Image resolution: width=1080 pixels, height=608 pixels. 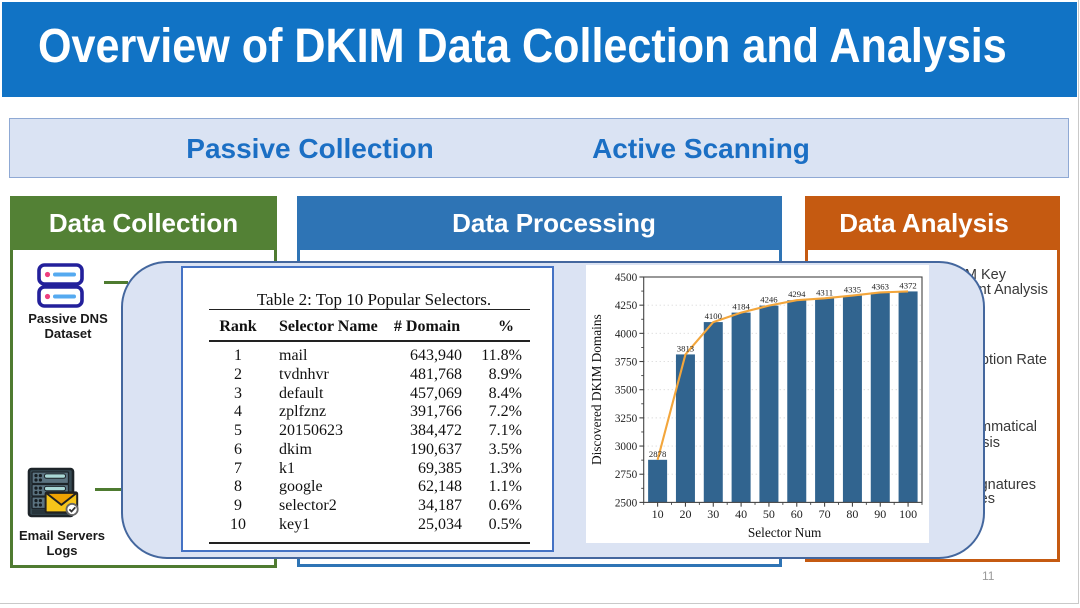 What do you see at coordinates (741, 514) in the screenshot?
I see `svg-text: 40` at bounding box center [741, 514].